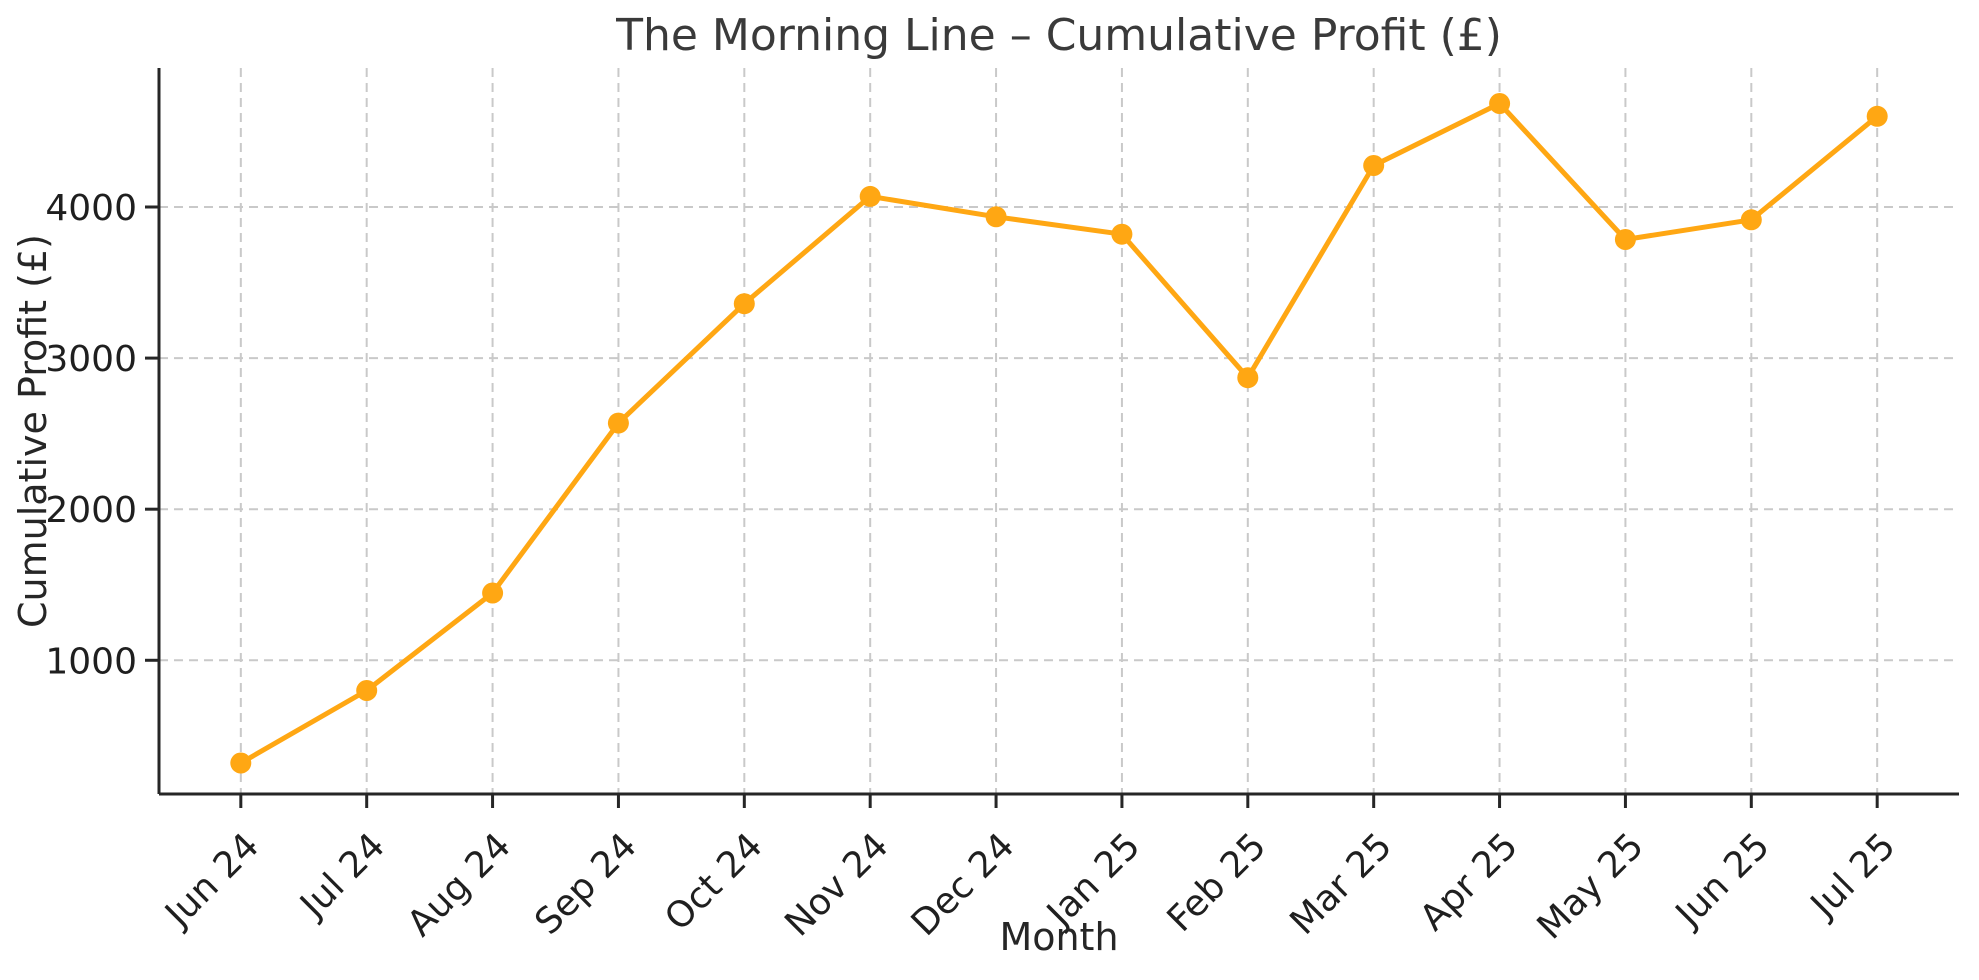  Describe the element at coordinates (1058, 937) in the screenshot. I see `x-axis-label: Month` at that location.